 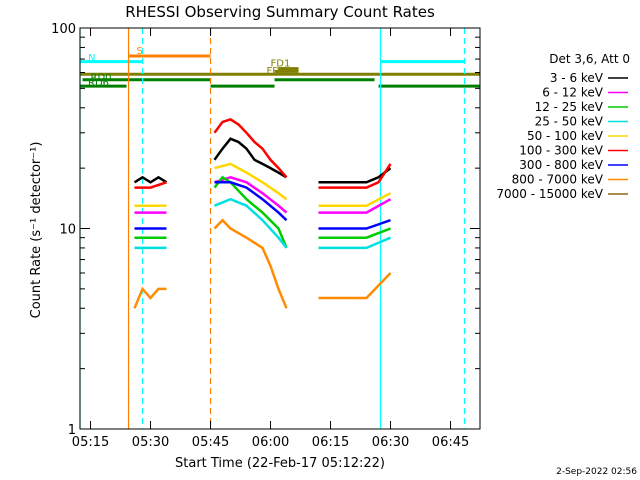 I want to click on legend-label: 800 - 7000 keV, so click(x=558, y=180).